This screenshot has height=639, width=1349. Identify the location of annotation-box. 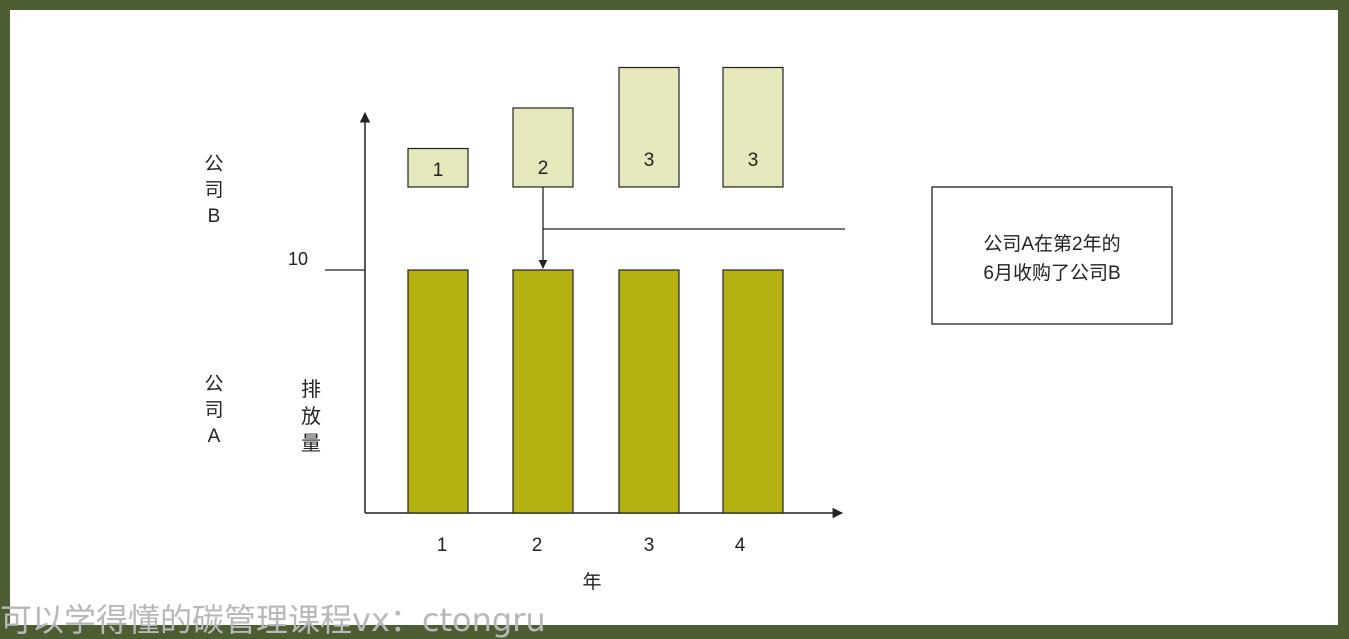
(1052, 255).